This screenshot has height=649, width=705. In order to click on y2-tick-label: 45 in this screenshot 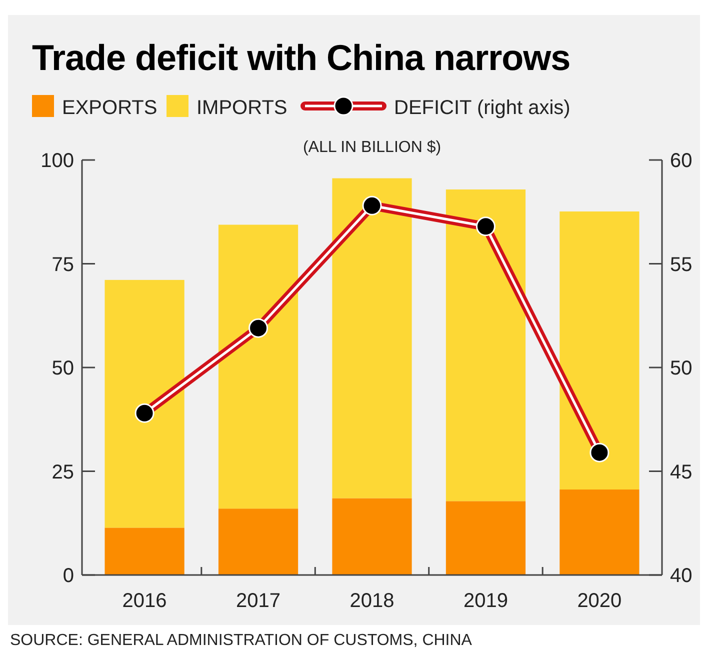, I will do `click(681, 472)`.